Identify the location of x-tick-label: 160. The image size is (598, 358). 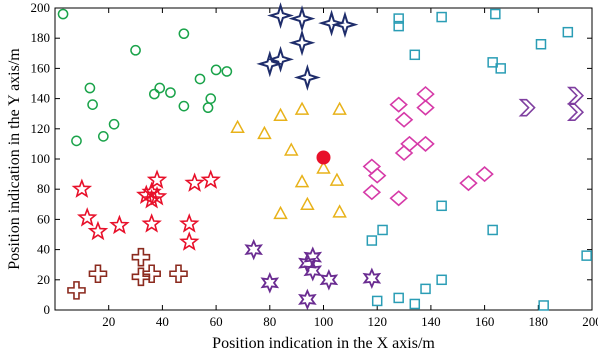
(485, 321).